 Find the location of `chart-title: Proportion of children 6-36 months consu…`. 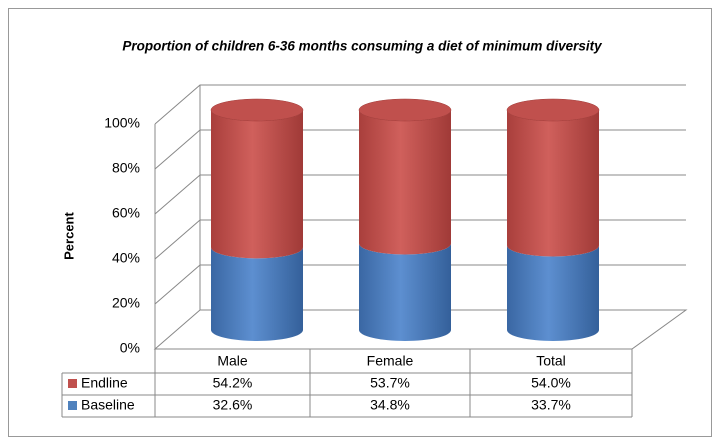

chart-title: Proportion of children 6-36 months consu… is located at coordinates (362, 46).